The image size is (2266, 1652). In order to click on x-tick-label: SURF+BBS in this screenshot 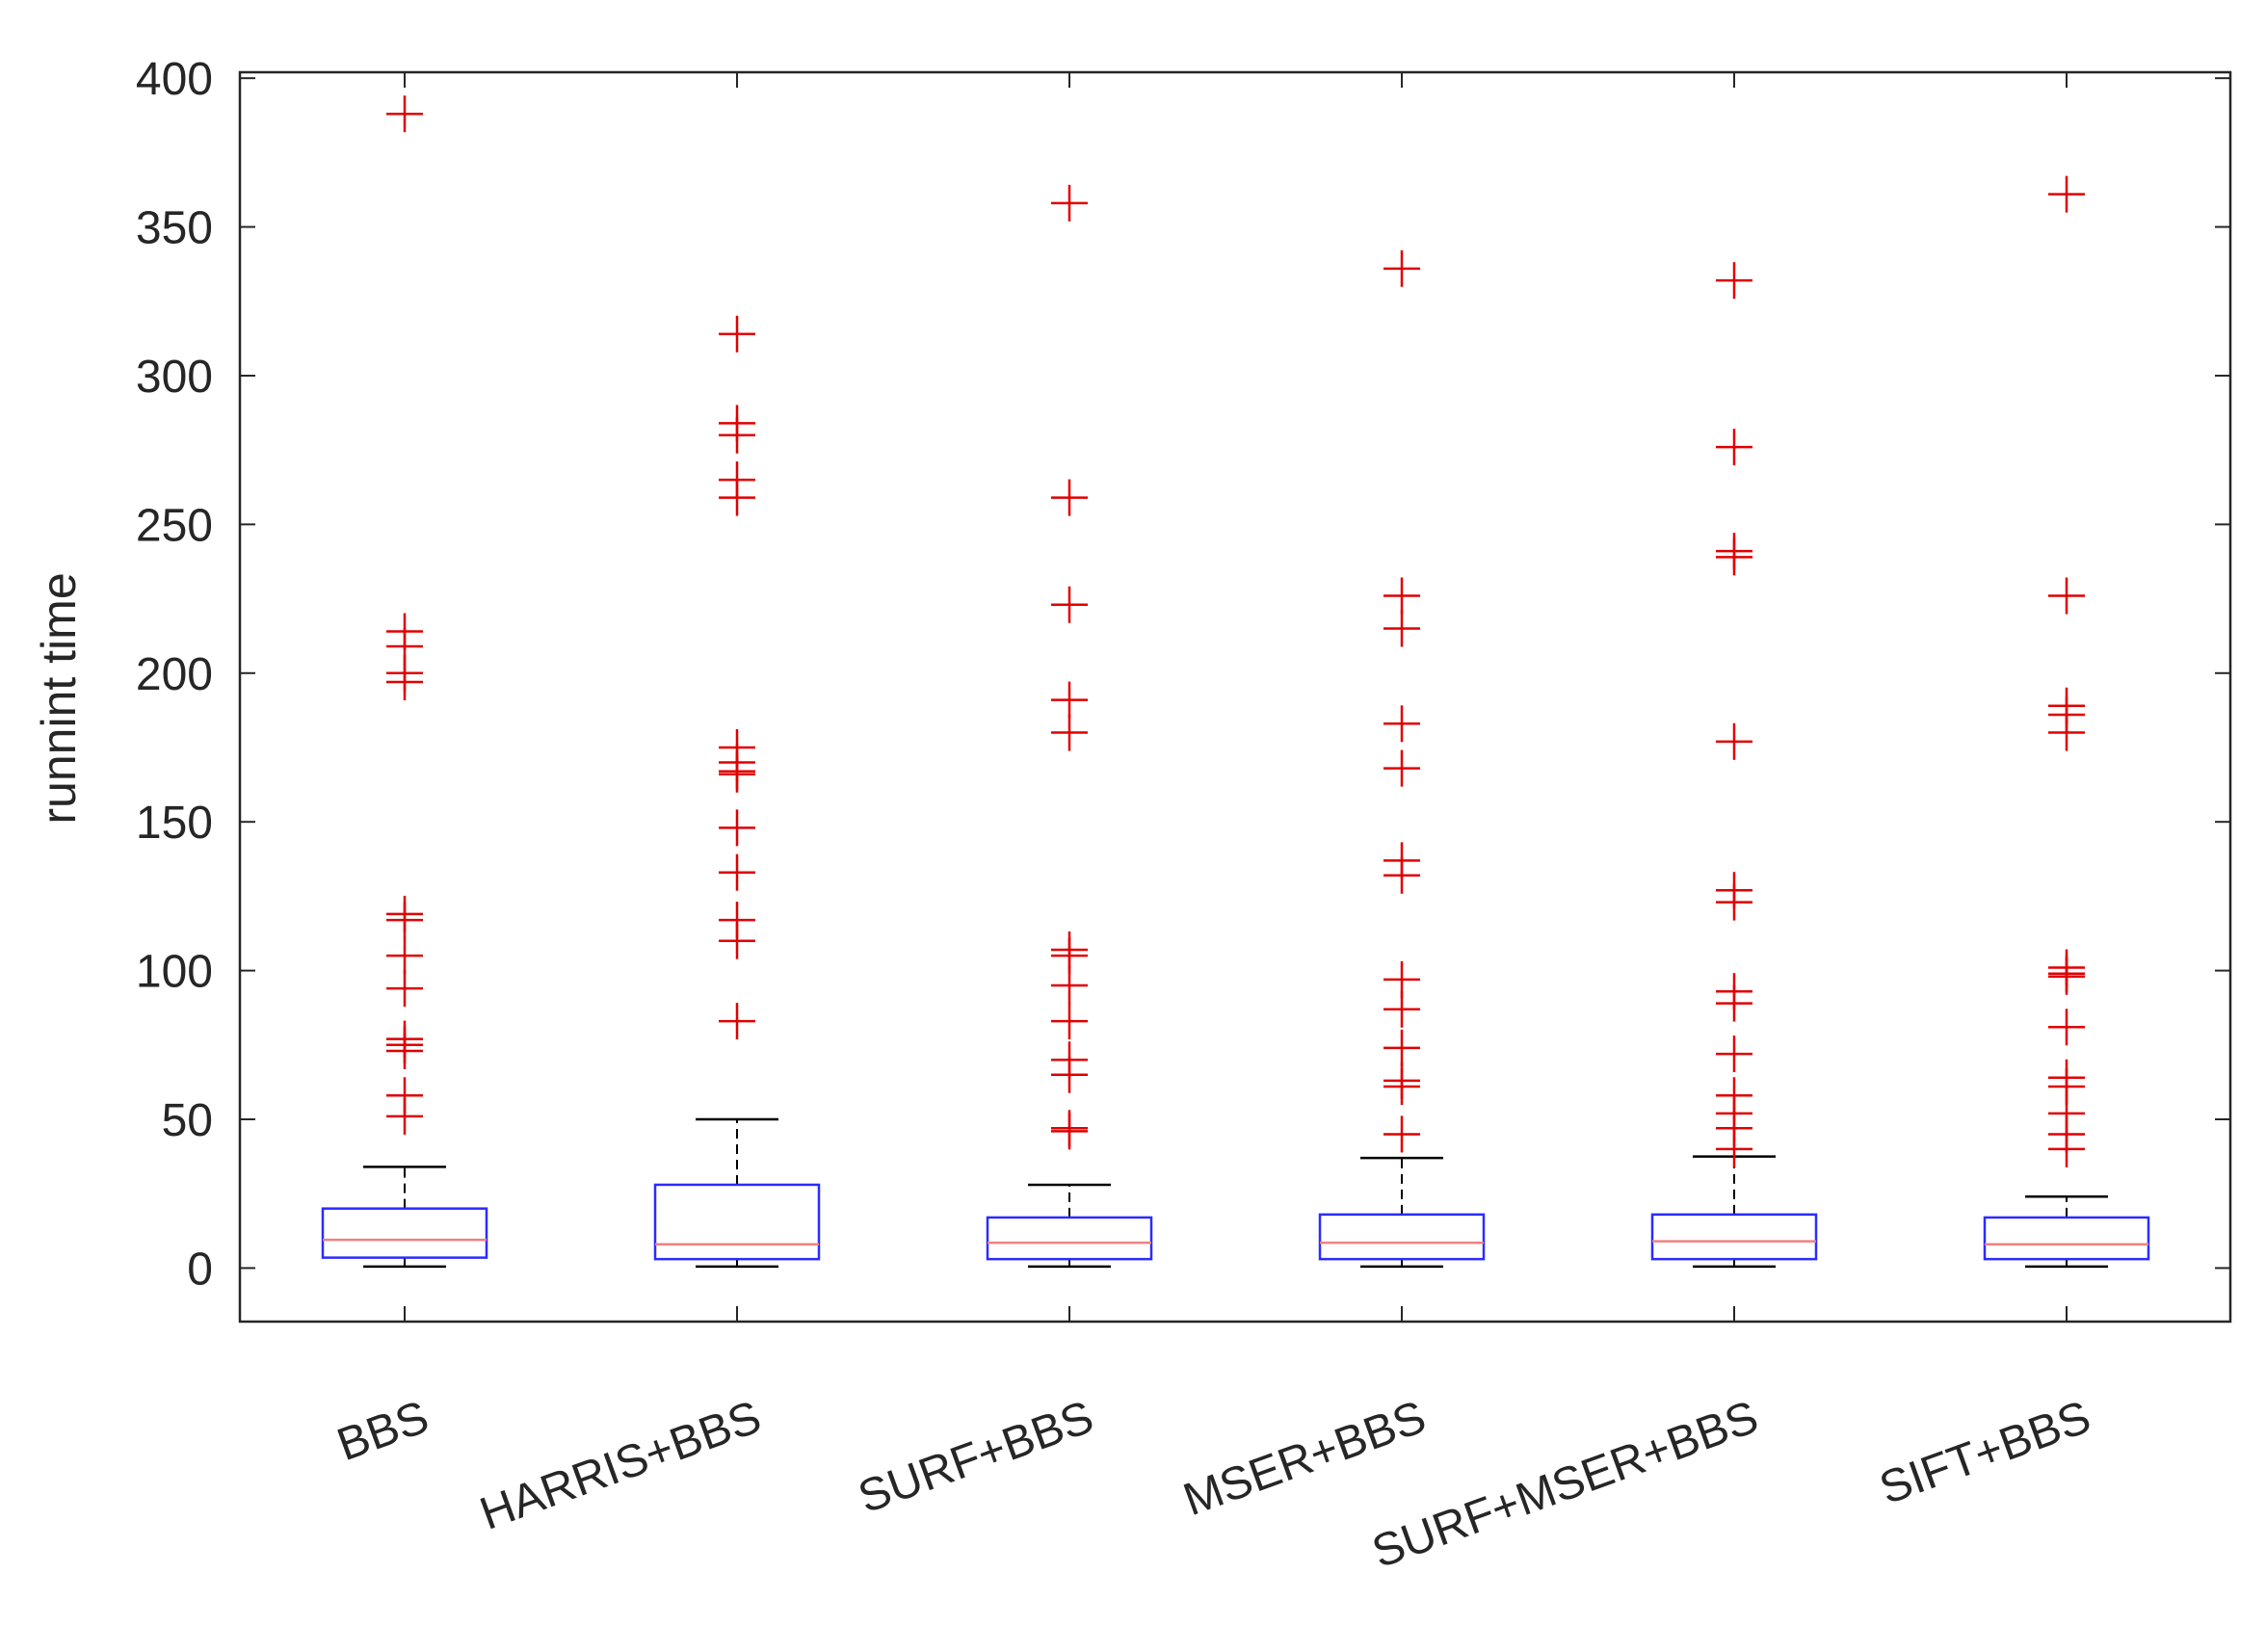, I will do `click(976, 1458)`.